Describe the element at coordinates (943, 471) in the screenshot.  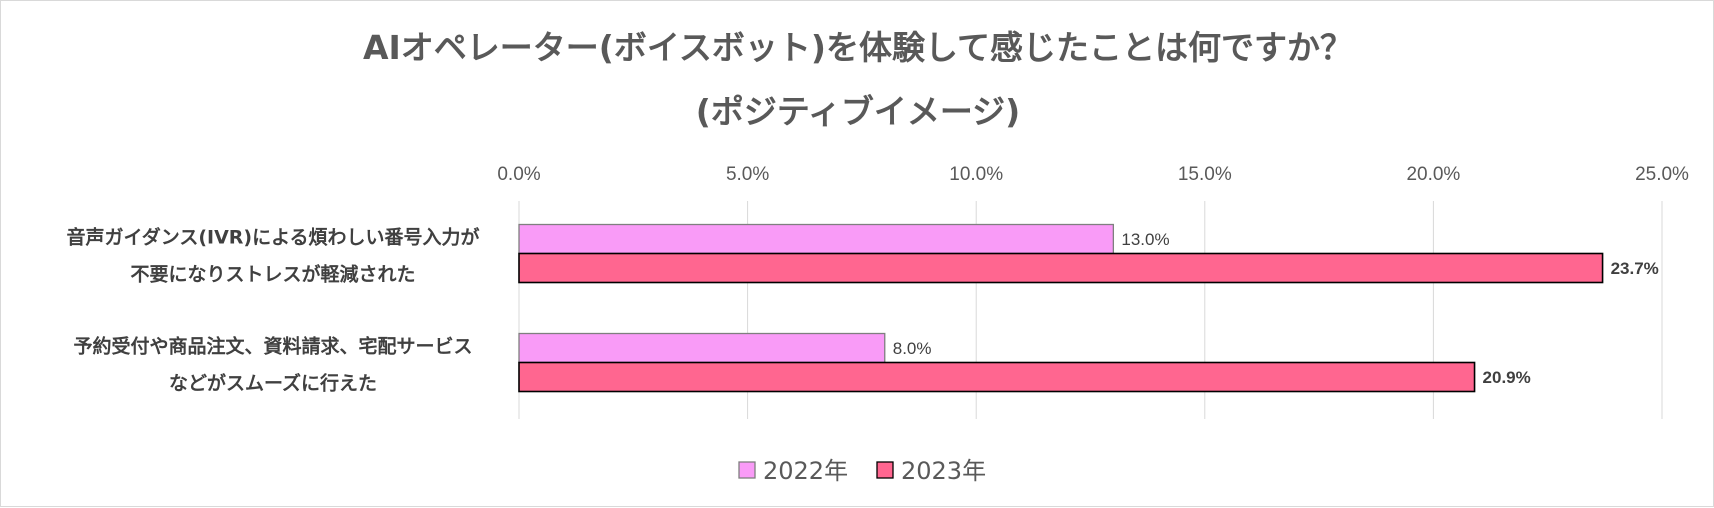
I see `legend-label: 2023年` at that location.